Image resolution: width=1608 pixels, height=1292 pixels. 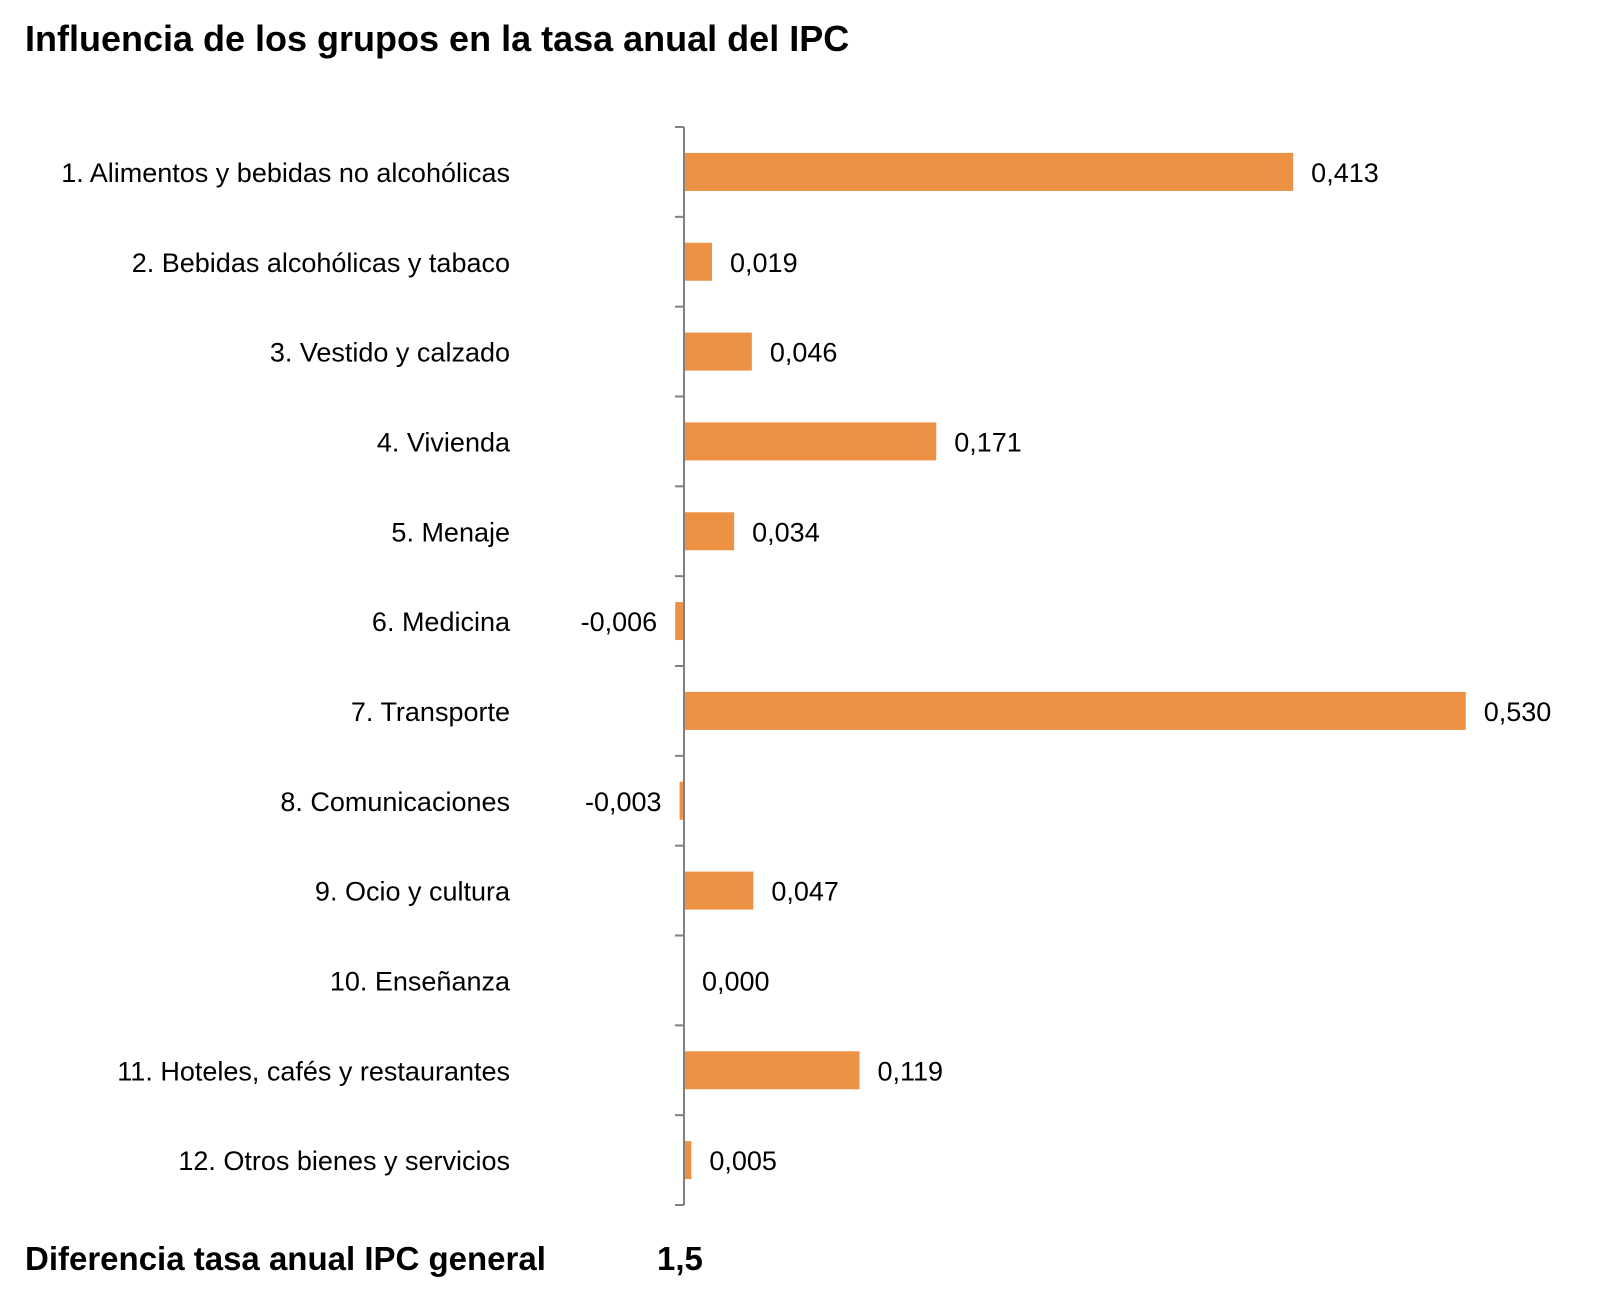 I want to click on category-label: 11. Hoteles, cafés y restaurantes, so click(x=313, y=1071).